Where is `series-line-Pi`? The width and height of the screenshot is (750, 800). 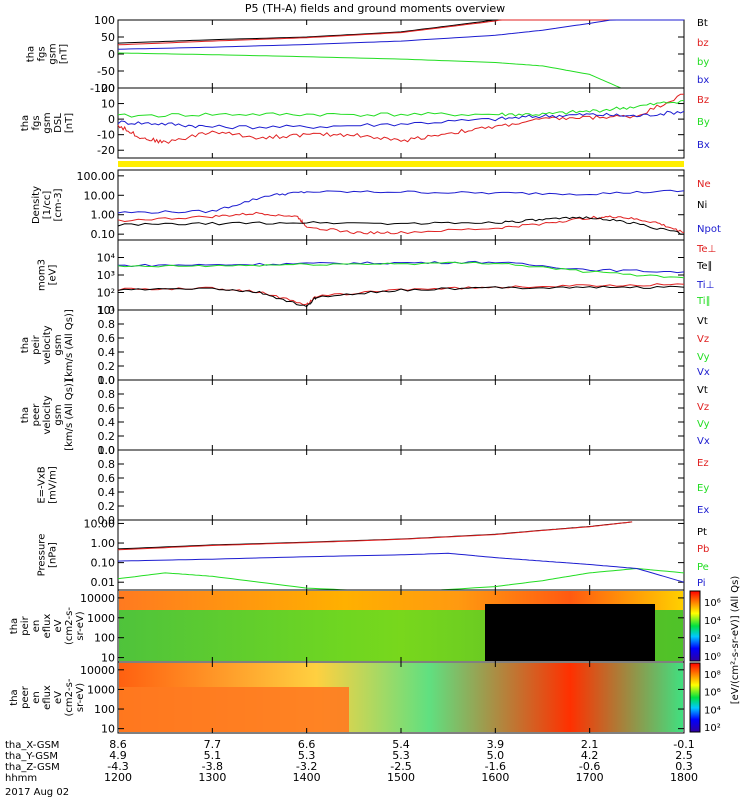
series-line-Pi is located at coordinates (401, 567).